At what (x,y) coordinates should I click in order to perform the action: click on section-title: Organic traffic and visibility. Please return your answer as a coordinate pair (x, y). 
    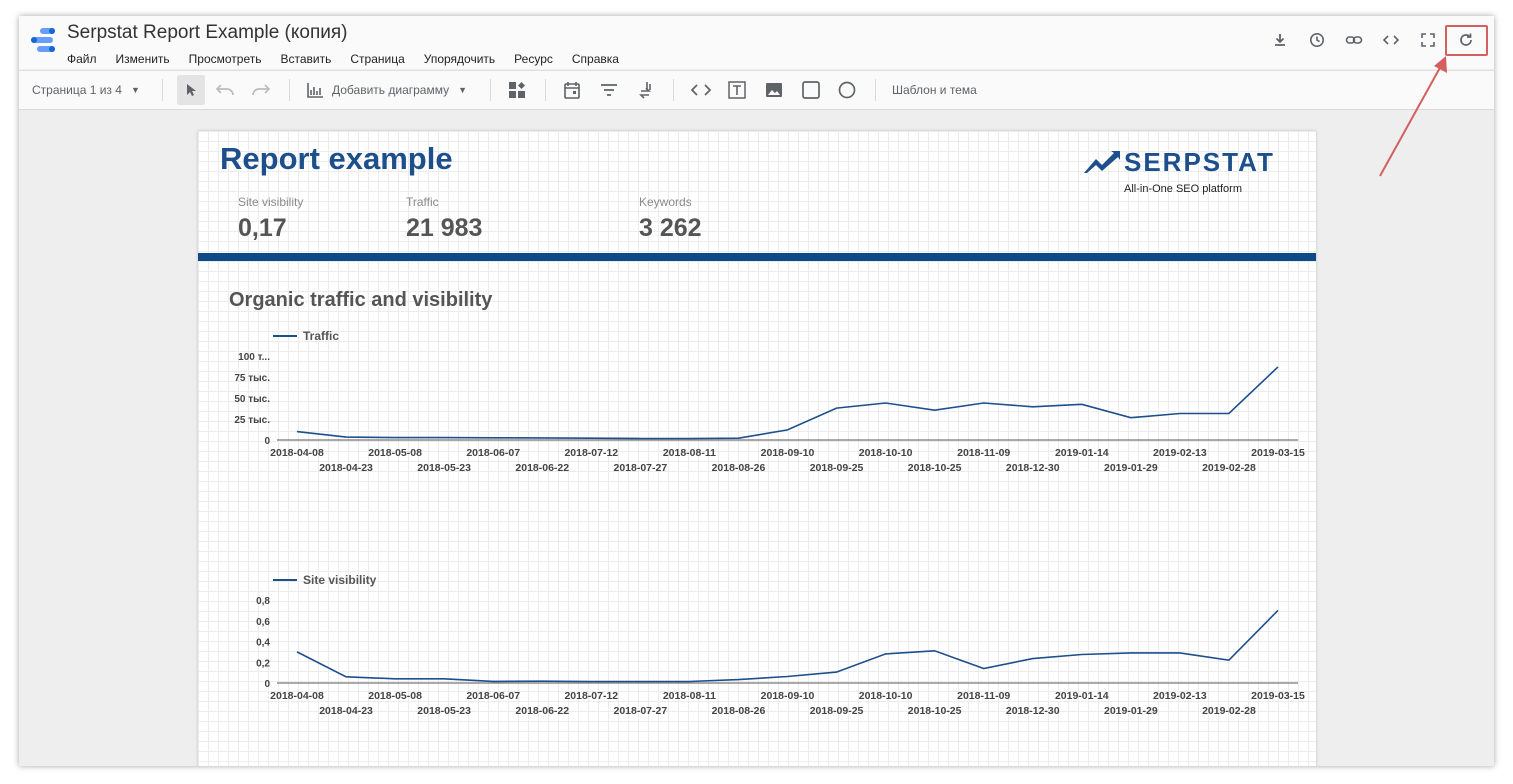
    Looking at the image, I should click on (361, 300).